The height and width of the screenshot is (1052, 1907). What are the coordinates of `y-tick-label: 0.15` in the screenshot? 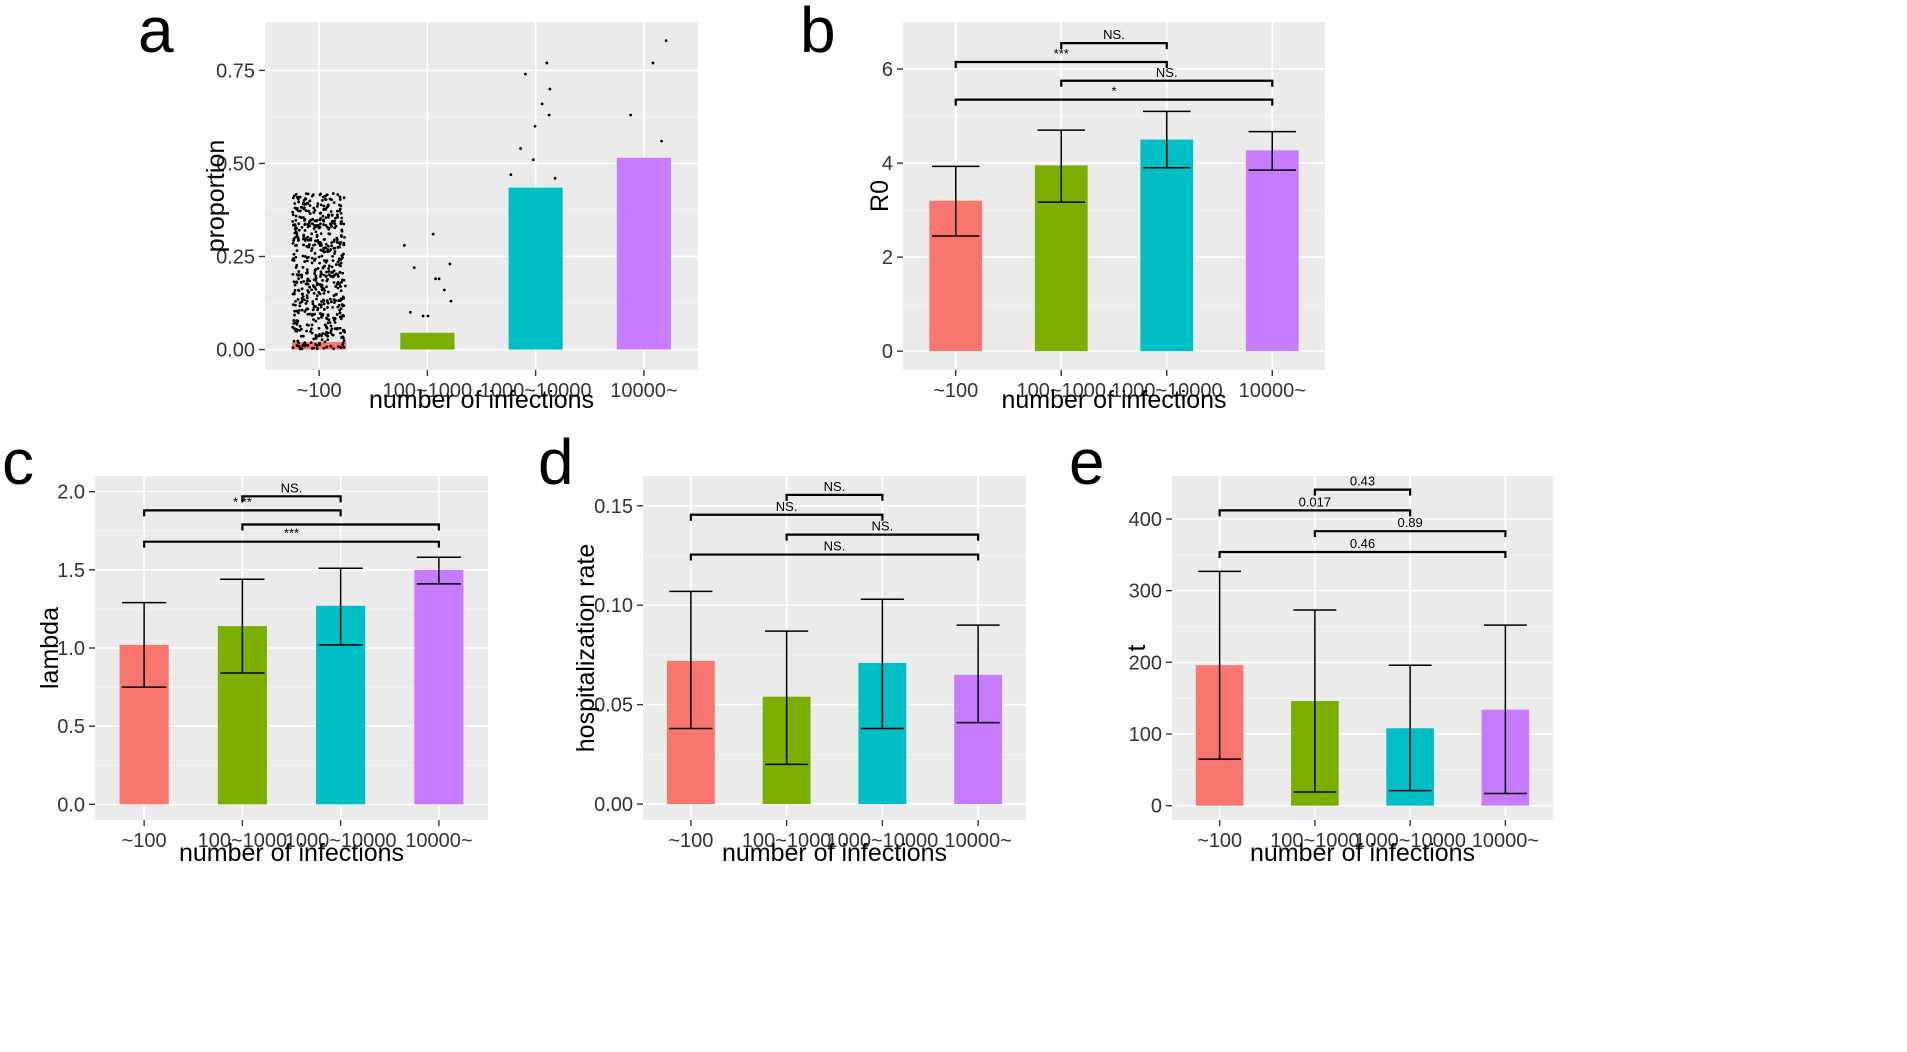 It's located at (613, 507).